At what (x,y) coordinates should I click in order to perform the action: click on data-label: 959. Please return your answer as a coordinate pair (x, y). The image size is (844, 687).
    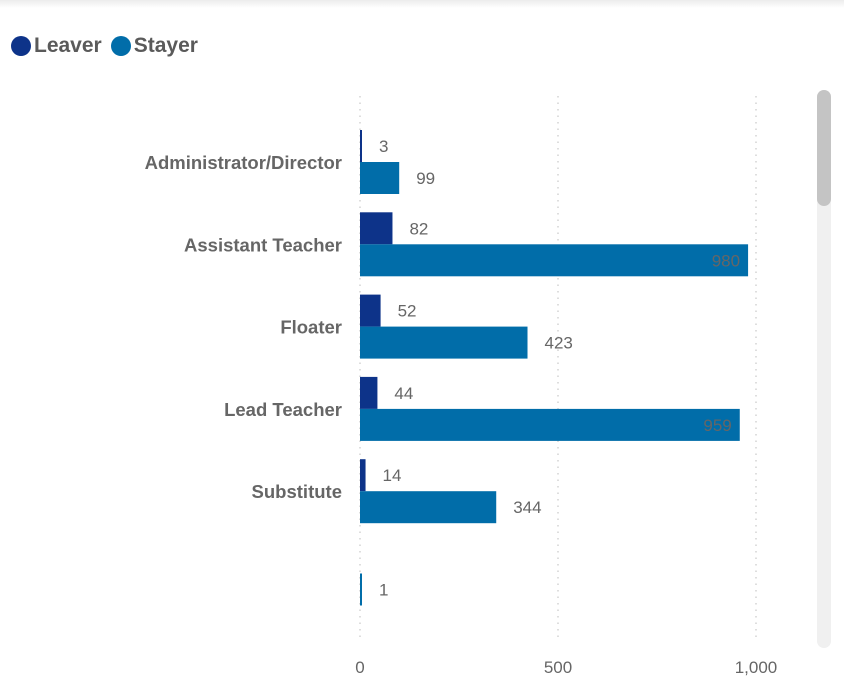
    Looking at the image, I should click on (717, 425).